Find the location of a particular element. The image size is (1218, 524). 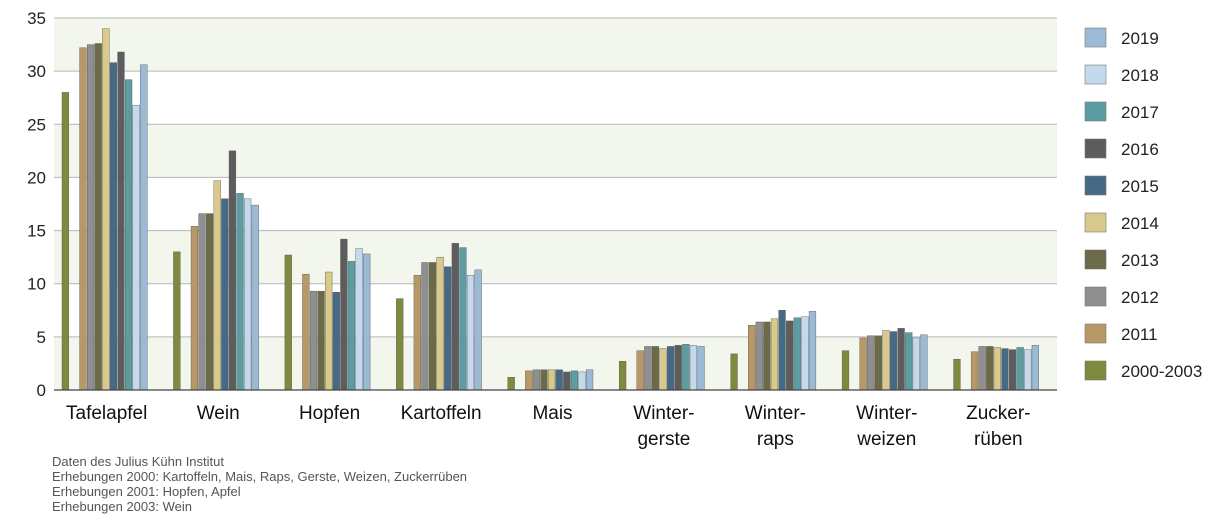

y-tick-label: 5 is located at coordinates (41, 337).